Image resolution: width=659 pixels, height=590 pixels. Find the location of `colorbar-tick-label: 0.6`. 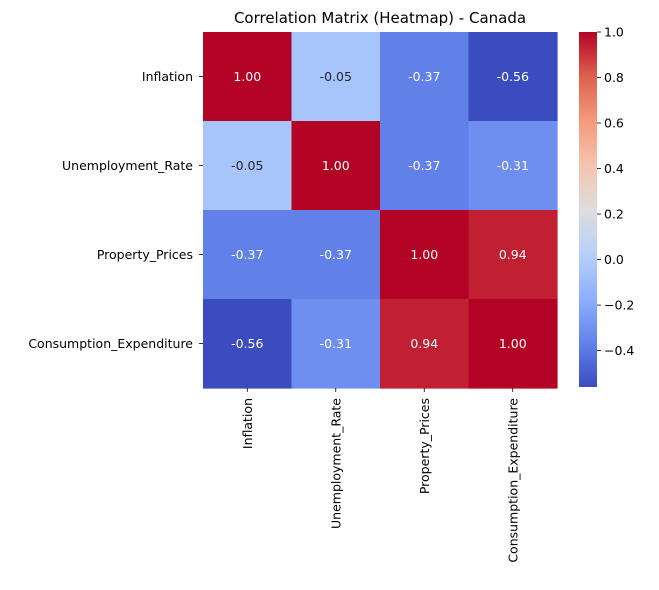

colorbar-tick-label: 0.6 is located at coordinates (614, 123).